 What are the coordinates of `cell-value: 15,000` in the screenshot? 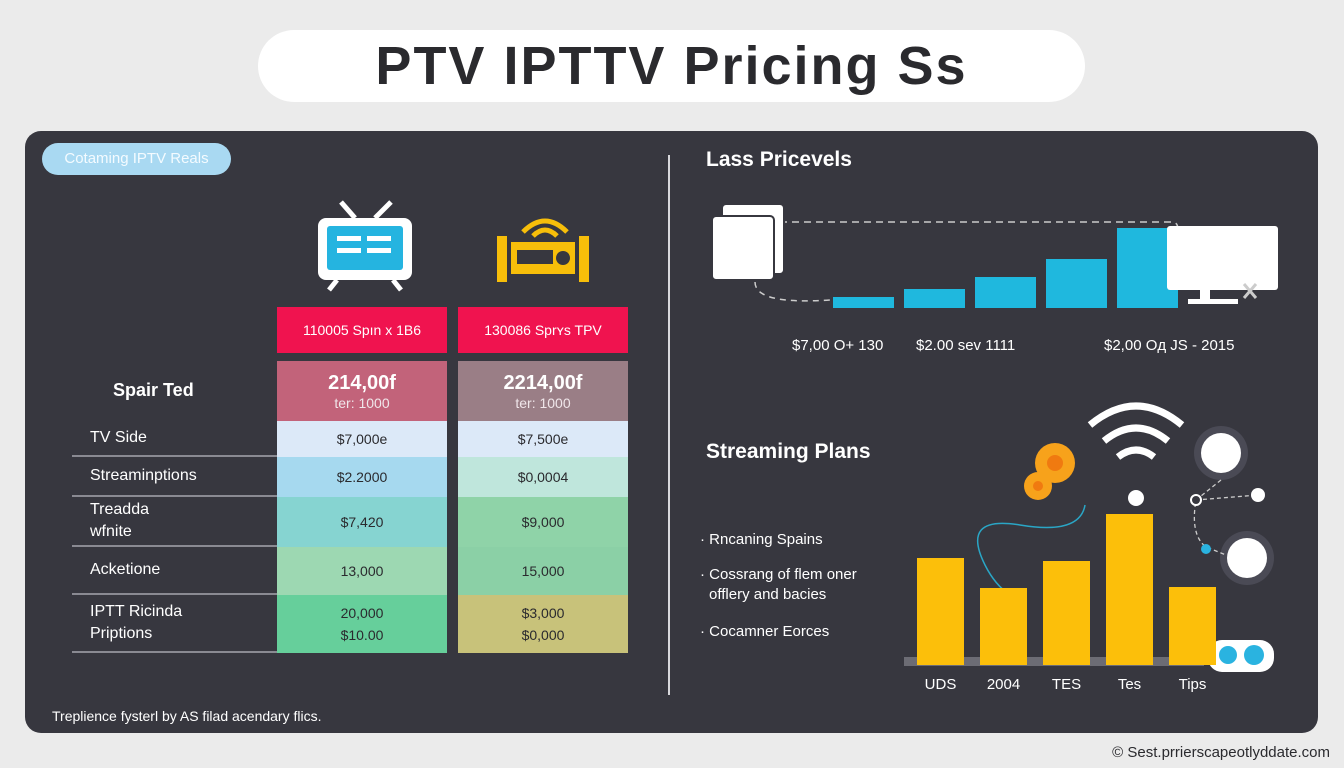 It's located at (543, 571).